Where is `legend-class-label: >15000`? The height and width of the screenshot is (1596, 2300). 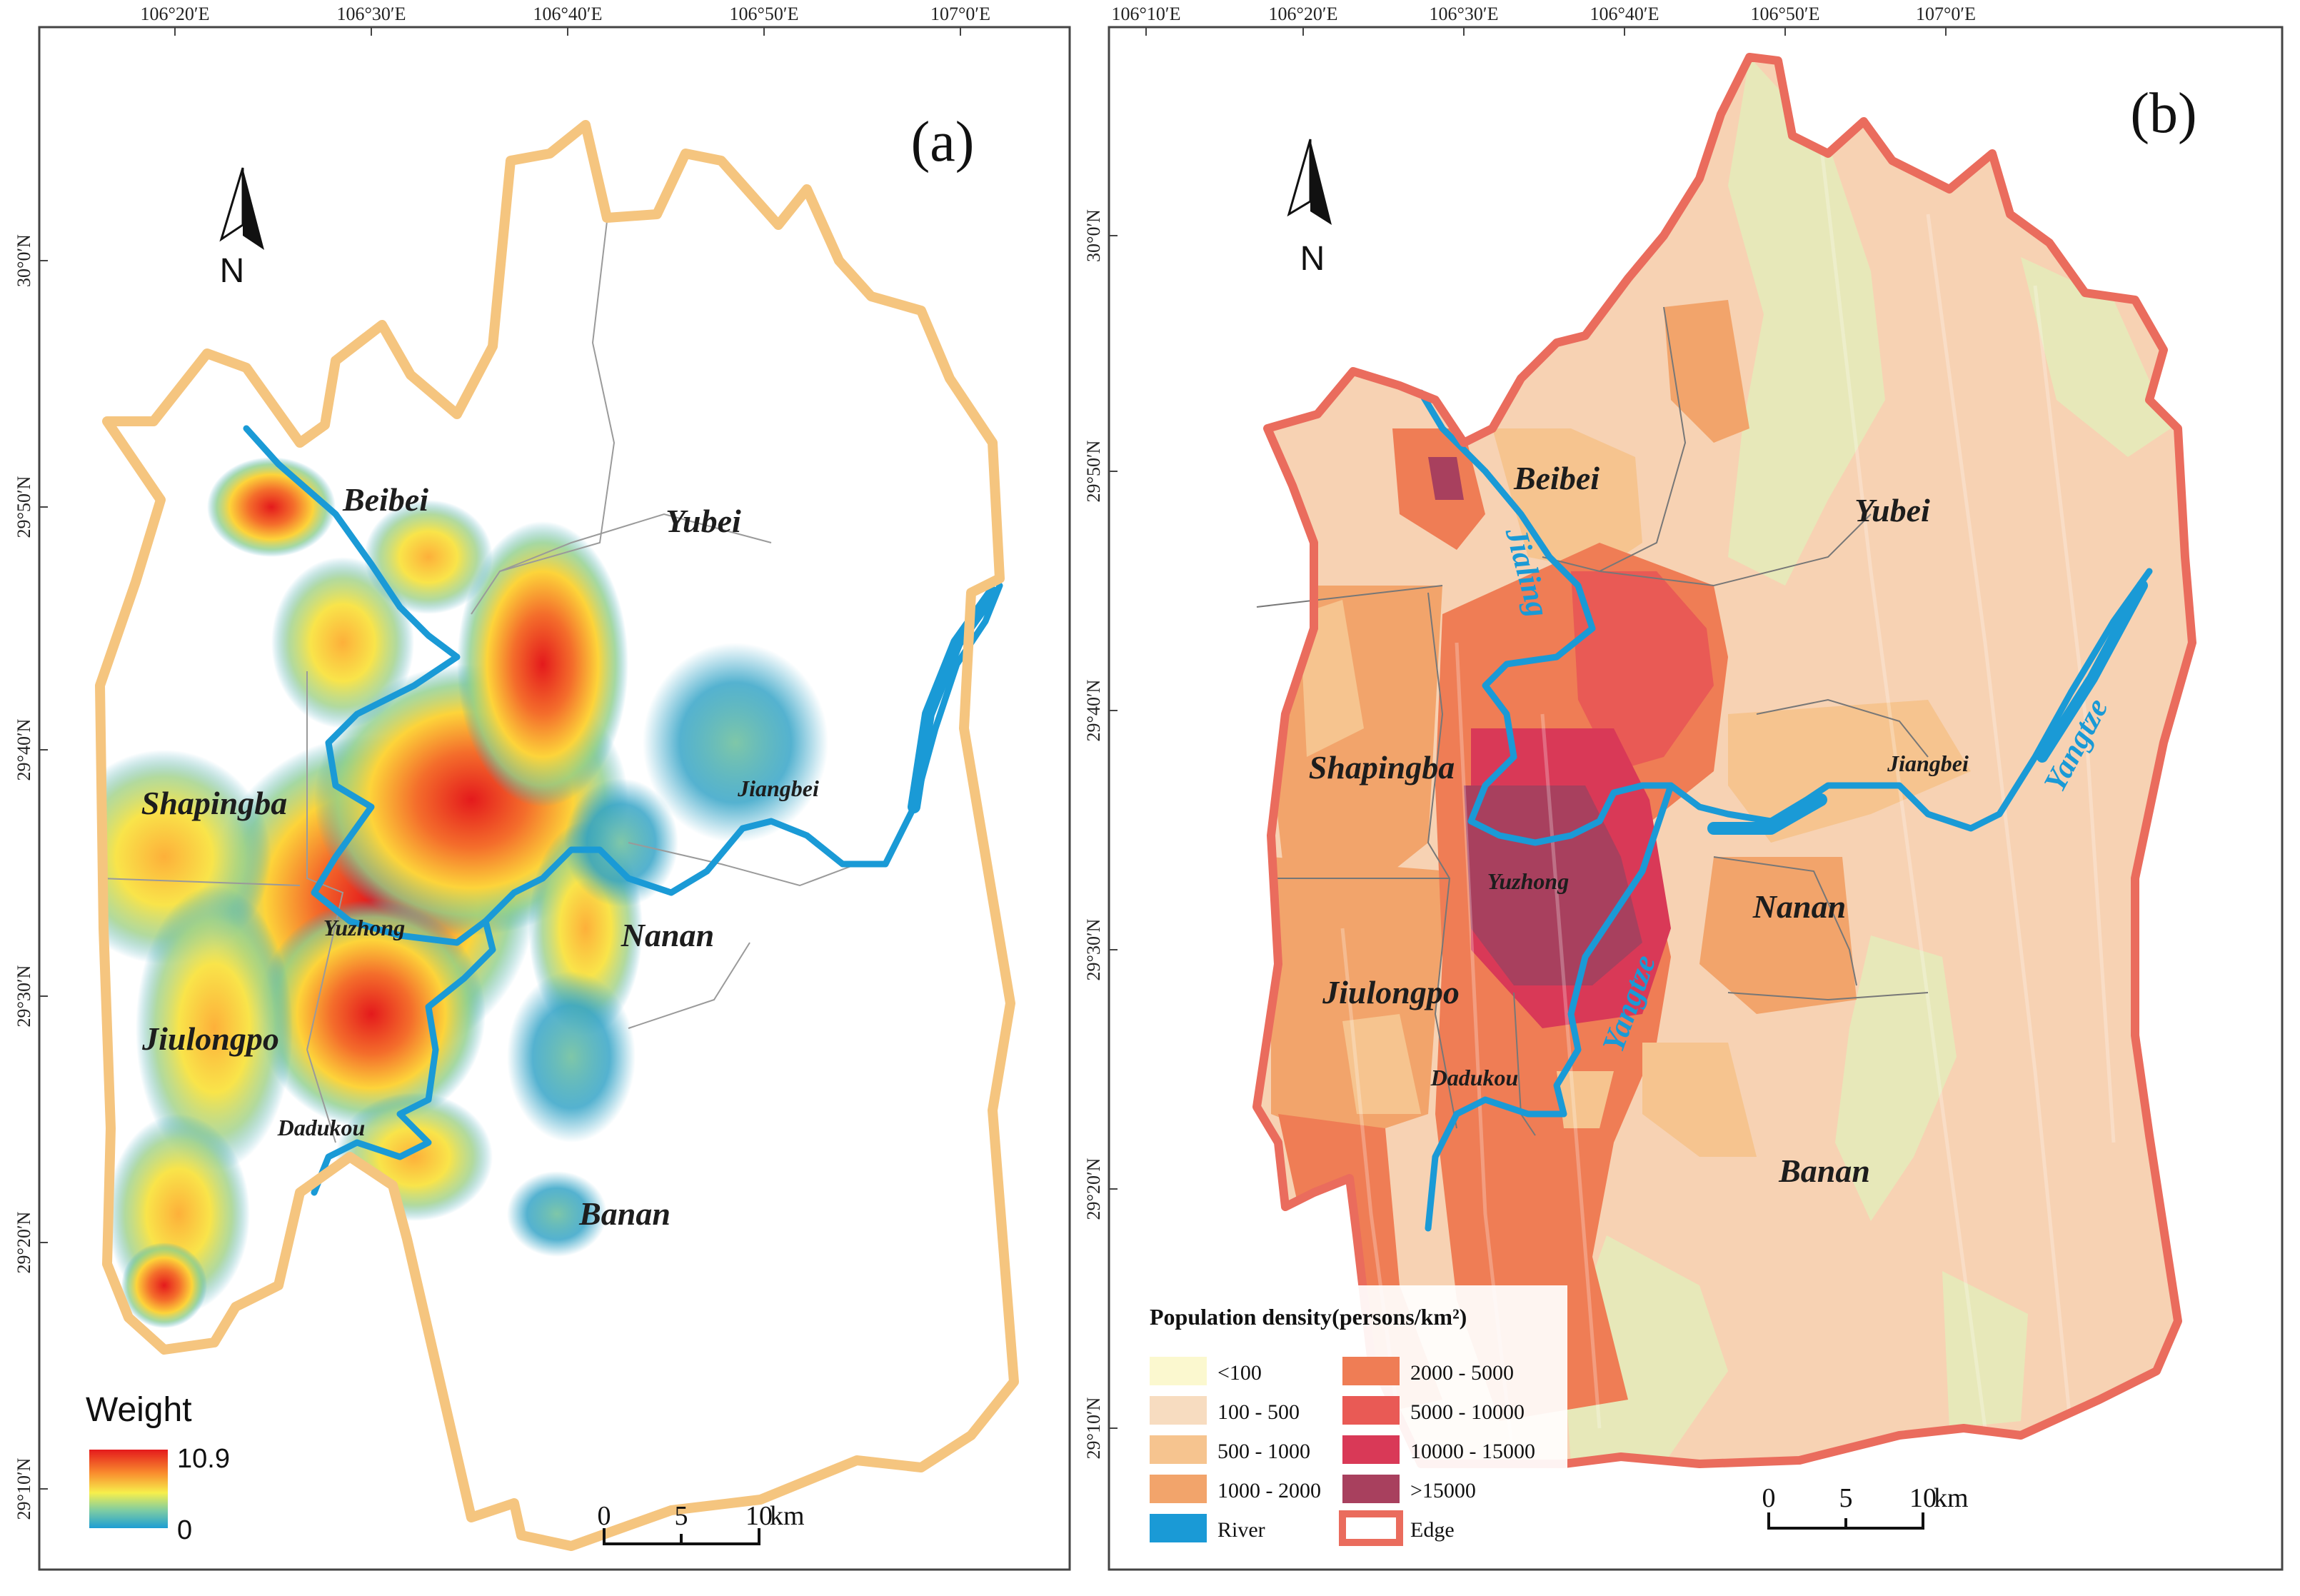 legend-class-label: >15000 is located at coordinates (1443, 1490).